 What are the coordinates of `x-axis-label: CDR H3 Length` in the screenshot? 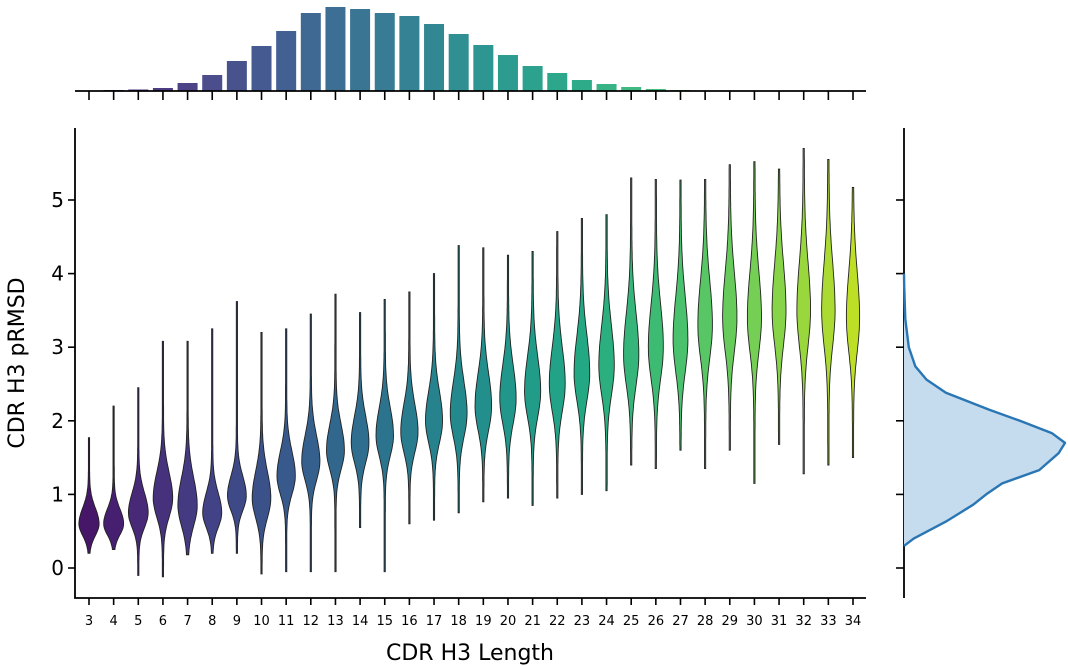 It's located at (470, 653).